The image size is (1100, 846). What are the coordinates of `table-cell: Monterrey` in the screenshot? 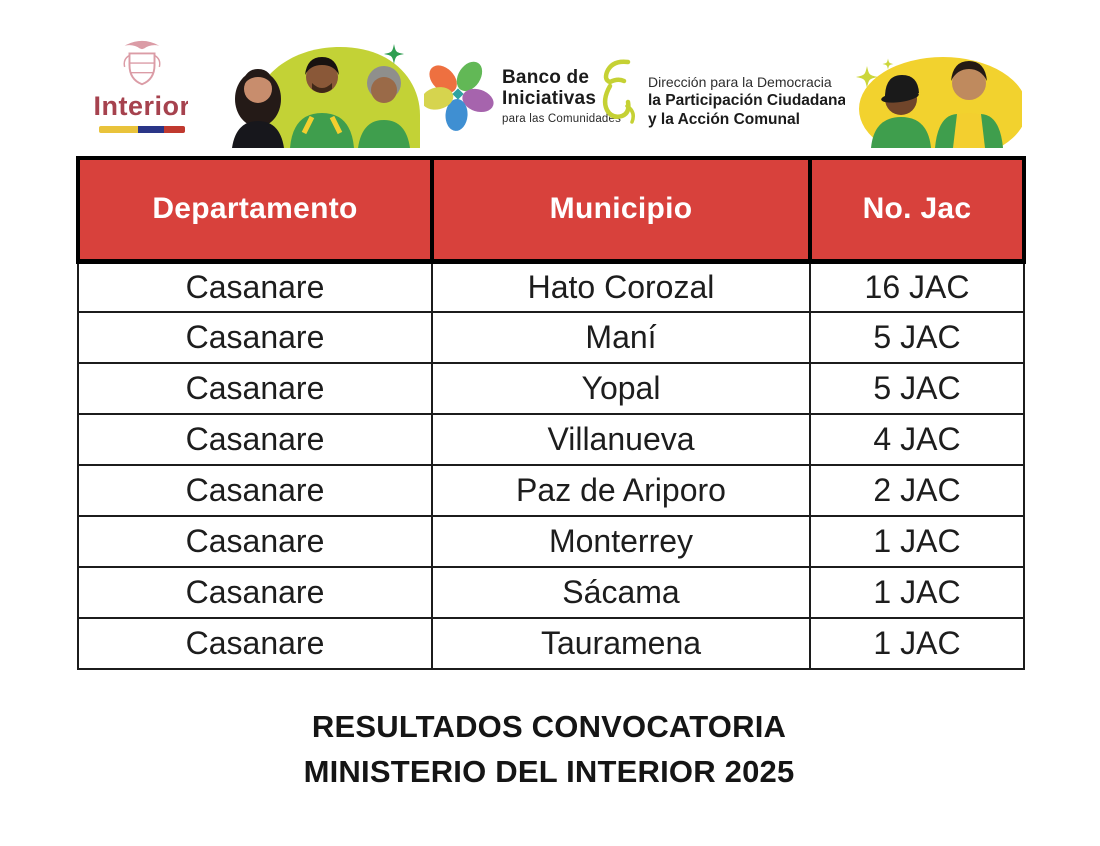 It's located at (621, 541).